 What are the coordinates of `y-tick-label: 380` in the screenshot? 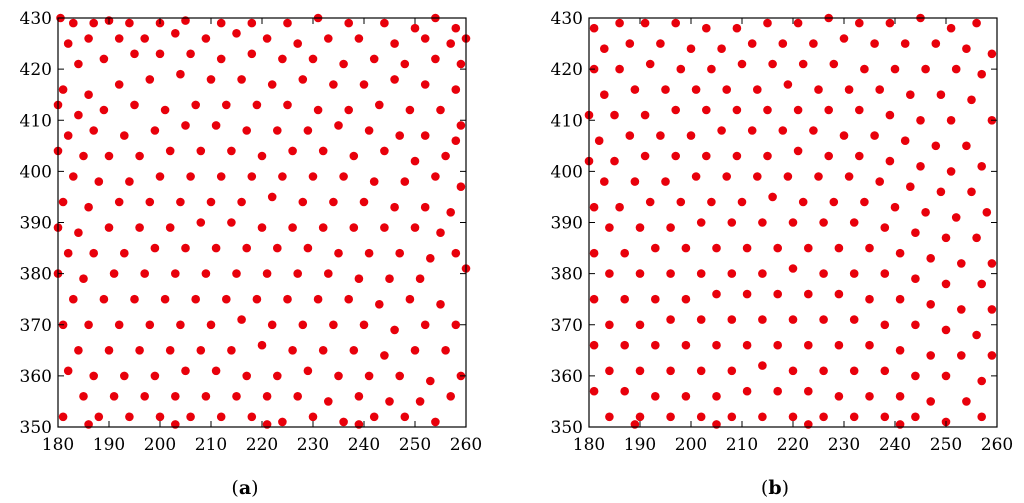 It's located at (36, 275).